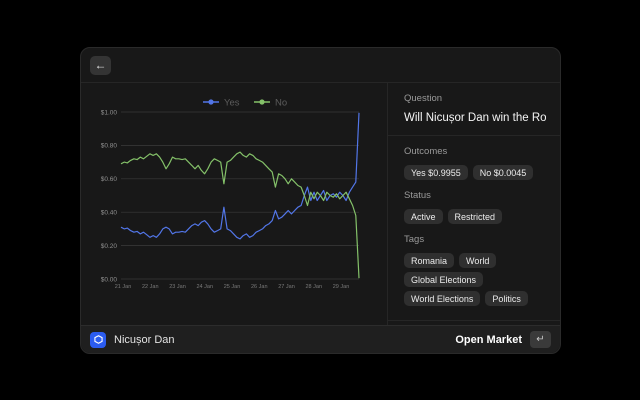  Describe the element at coordinates (442, 298) in the screenshot. I see `tag-badge: World Elections` at that location.